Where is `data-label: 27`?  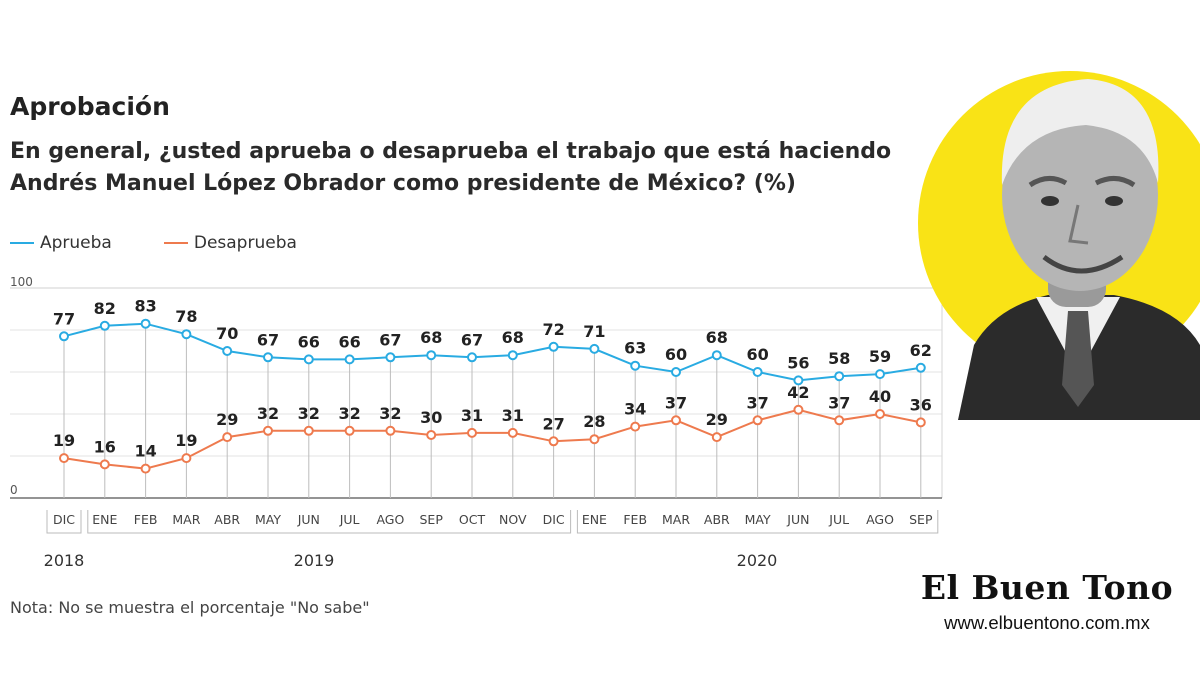 data-label: 27 is located at coordinates (553, 423).